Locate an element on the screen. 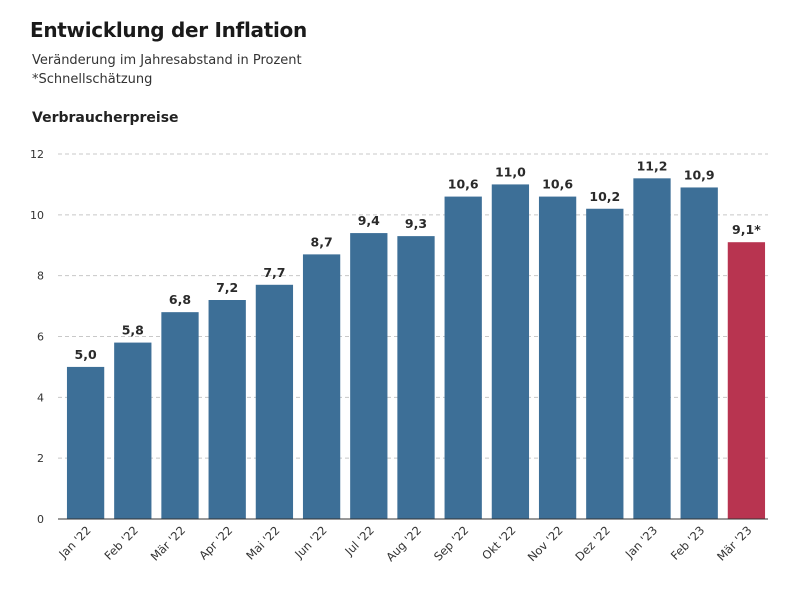  x-tick-label: Feb '22 is located at coordinates (120, 542).